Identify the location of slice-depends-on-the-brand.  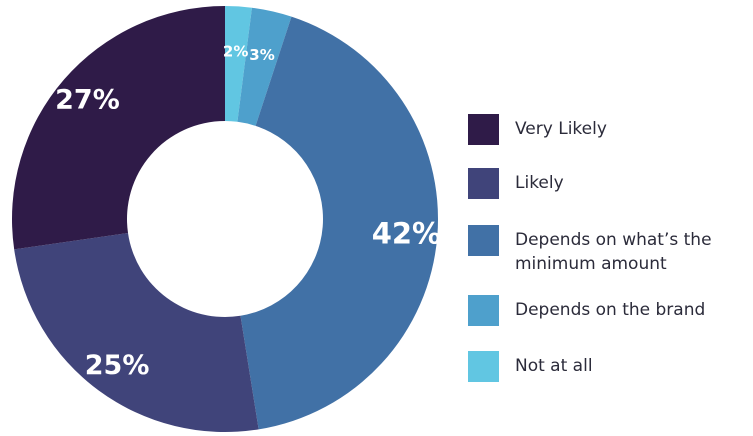
(264, 66).